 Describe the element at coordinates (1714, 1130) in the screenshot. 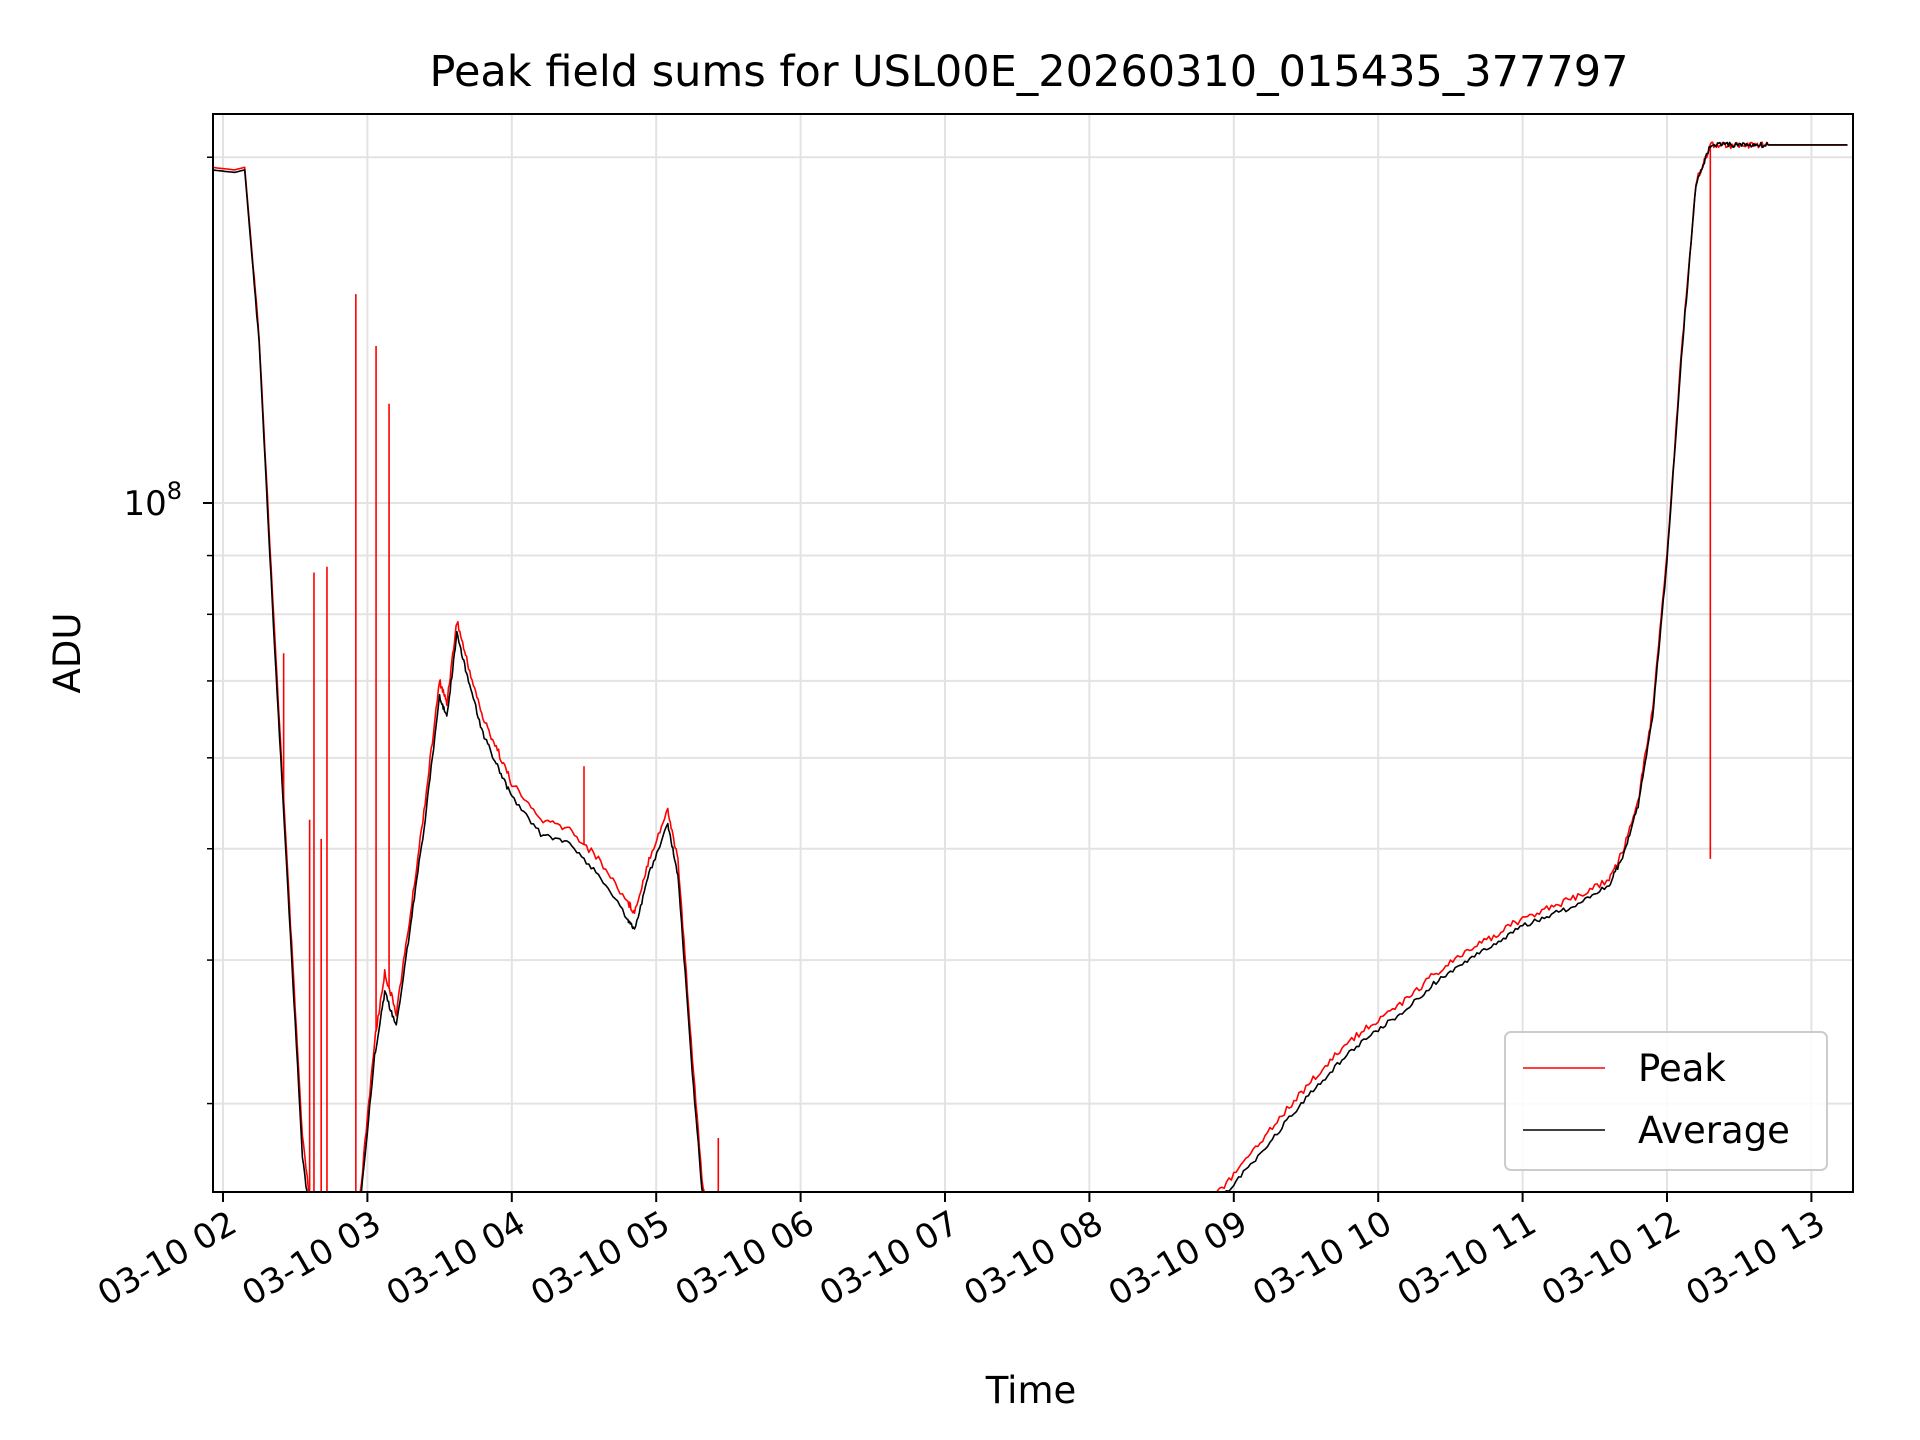

I see `legend-label-average: Average` at that location.